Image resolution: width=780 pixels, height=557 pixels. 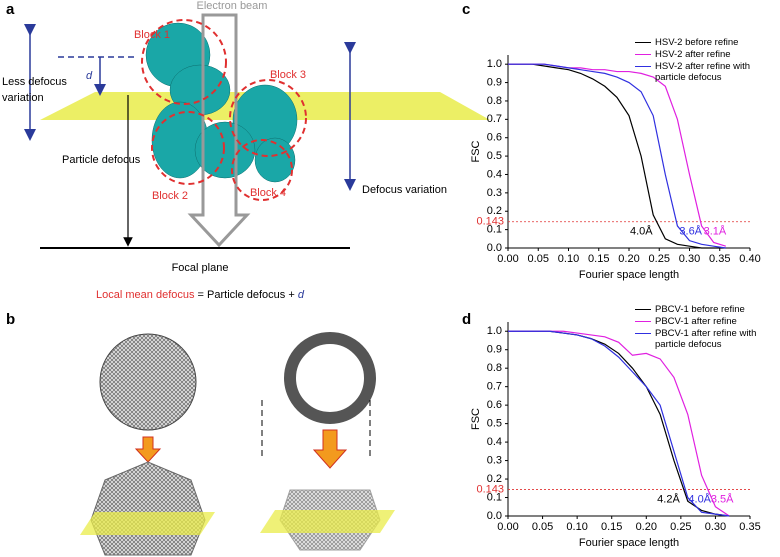 What do you see at coordinates (680, 527) in the screenshot?
I see `x-tick-label: 0.25` at bounding box center [680, 527].